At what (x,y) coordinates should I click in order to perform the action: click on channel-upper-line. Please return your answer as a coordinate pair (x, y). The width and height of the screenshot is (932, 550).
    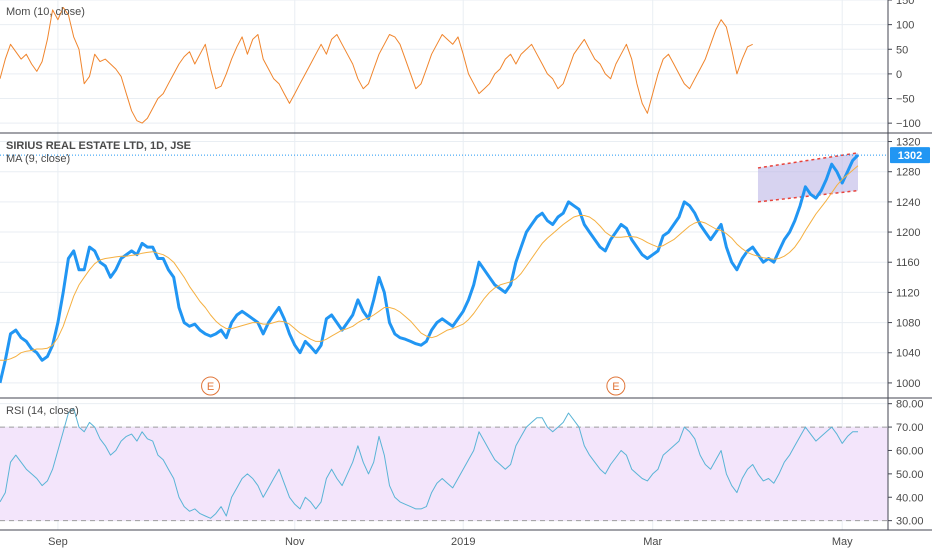
    Looking at the image, I should click on (808, 160).